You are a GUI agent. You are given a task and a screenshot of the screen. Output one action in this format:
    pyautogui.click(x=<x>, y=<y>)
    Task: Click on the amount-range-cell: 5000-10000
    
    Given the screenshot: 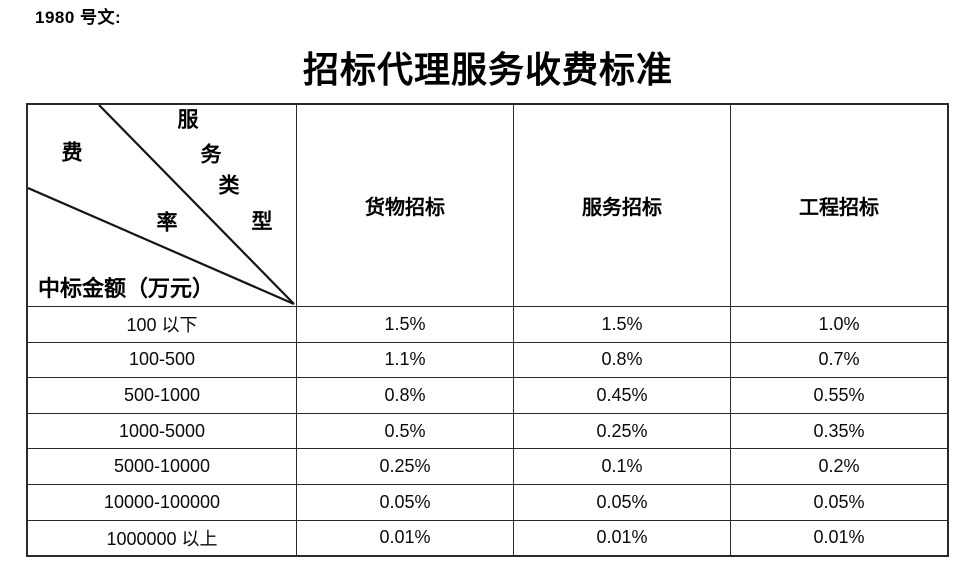 What is the action you would take?
    pyautogui.click(x=161, y=466)
    